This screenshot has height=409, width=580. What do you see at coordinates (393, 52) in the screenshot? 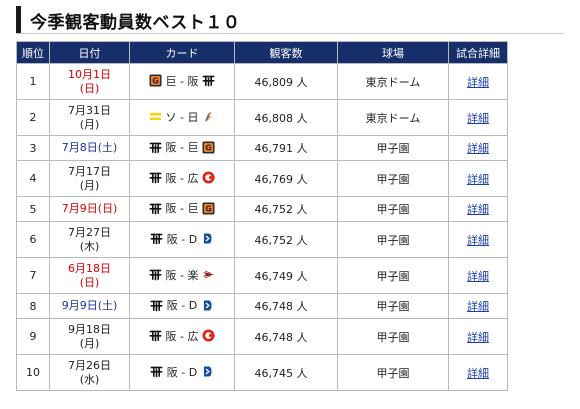
I see `column-header-venue: 球場` at bounding box center [393, 52].